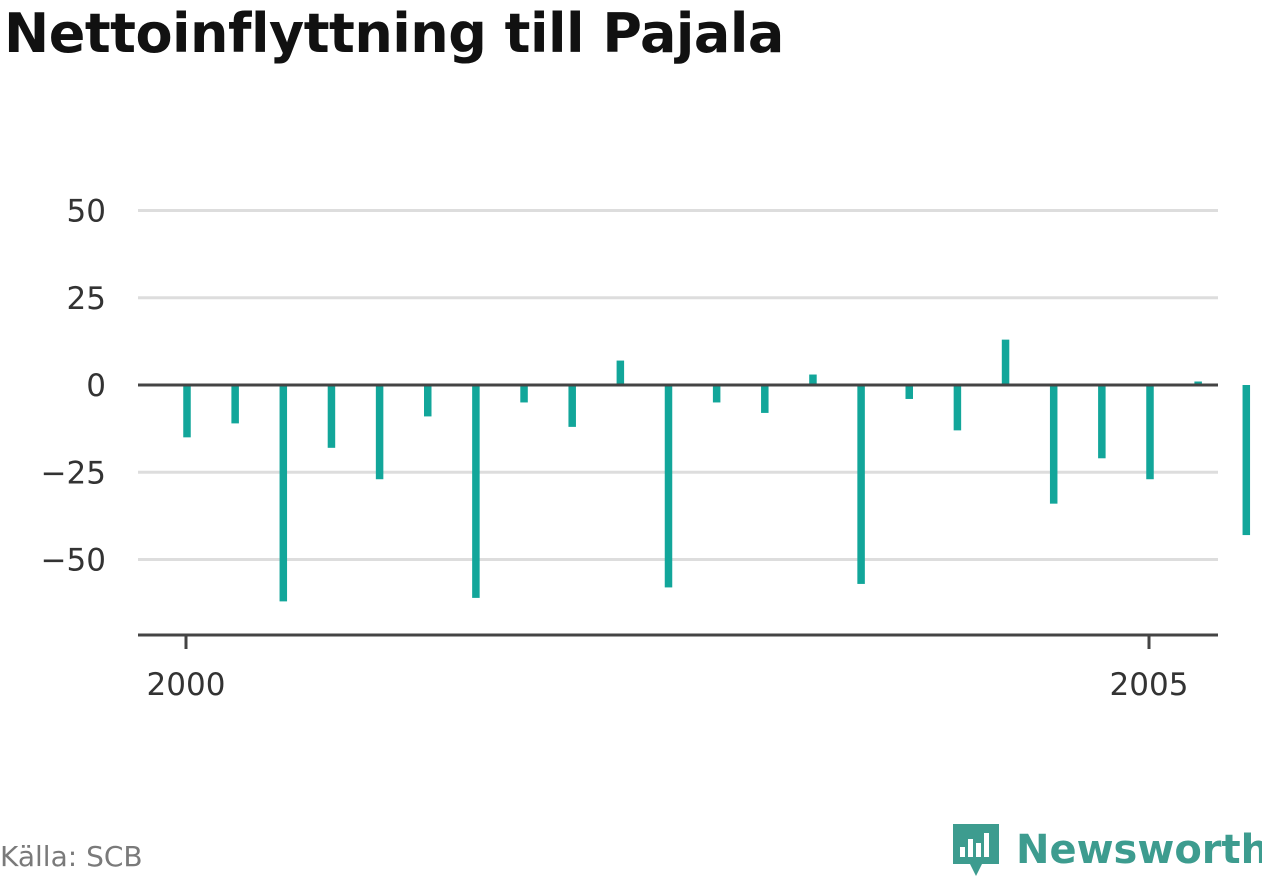 This screenshot has width=1262, height=880. Describe the element at coordinates (976, 850) in the screenshot. I see `bar-chart-pin-icon` at that location.